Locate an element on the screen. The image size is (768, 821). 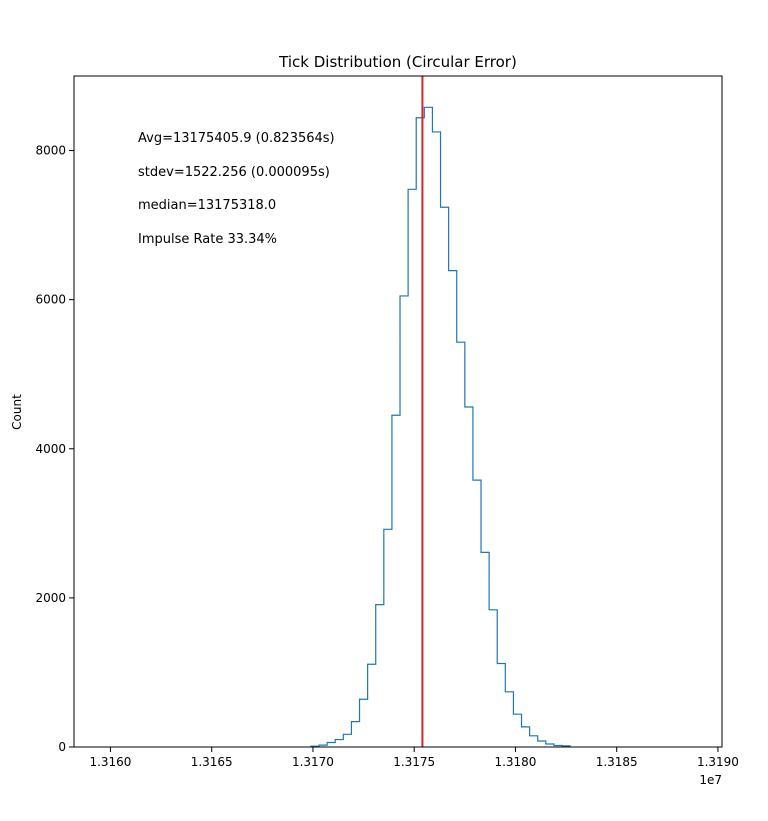
x-tick-label: 1.3170 is located at coordinates (313, 762).